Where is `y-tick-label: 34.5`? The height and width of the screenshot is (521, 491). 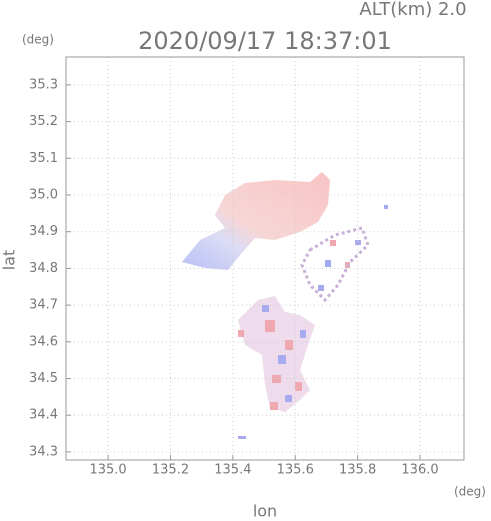
y-tick-label: 34.5 is located at coordinates (43, 378).